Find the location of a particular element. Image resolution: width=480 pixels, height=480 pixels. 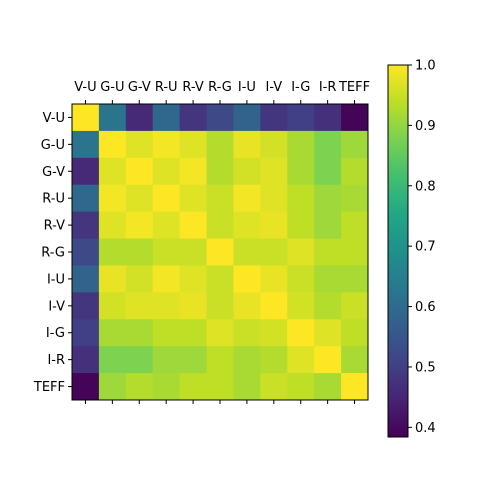

heatmap-cell-g-u-i-g is located at coordinates (301, 144).